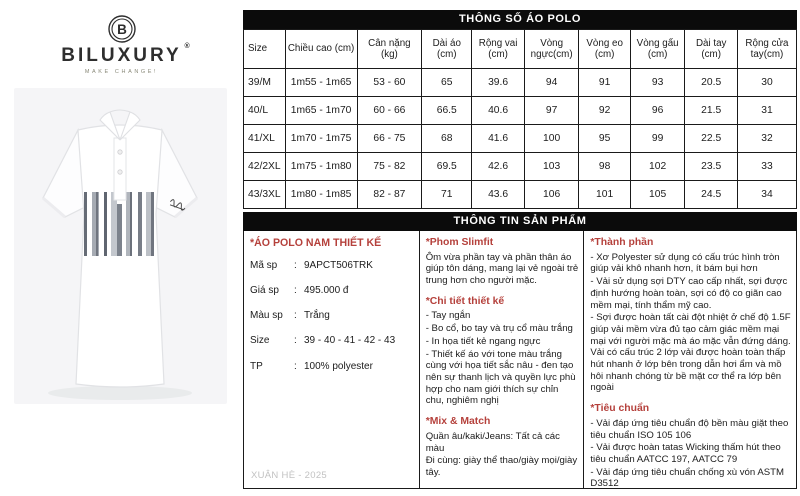 The width and height of the screenshot is (800, 496). Describe the element at coordinates (321, 194) in the screenshot. I see `spec-value-cell: 1m80 - 1m85` at that location.